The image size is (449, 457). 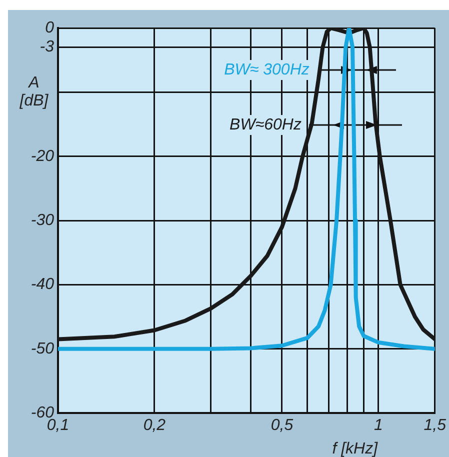 What do you see at coordinates (355, 448) in the screenshot?
I see `x-axis-title: f [kHz]` at bounding box center [355, 448].